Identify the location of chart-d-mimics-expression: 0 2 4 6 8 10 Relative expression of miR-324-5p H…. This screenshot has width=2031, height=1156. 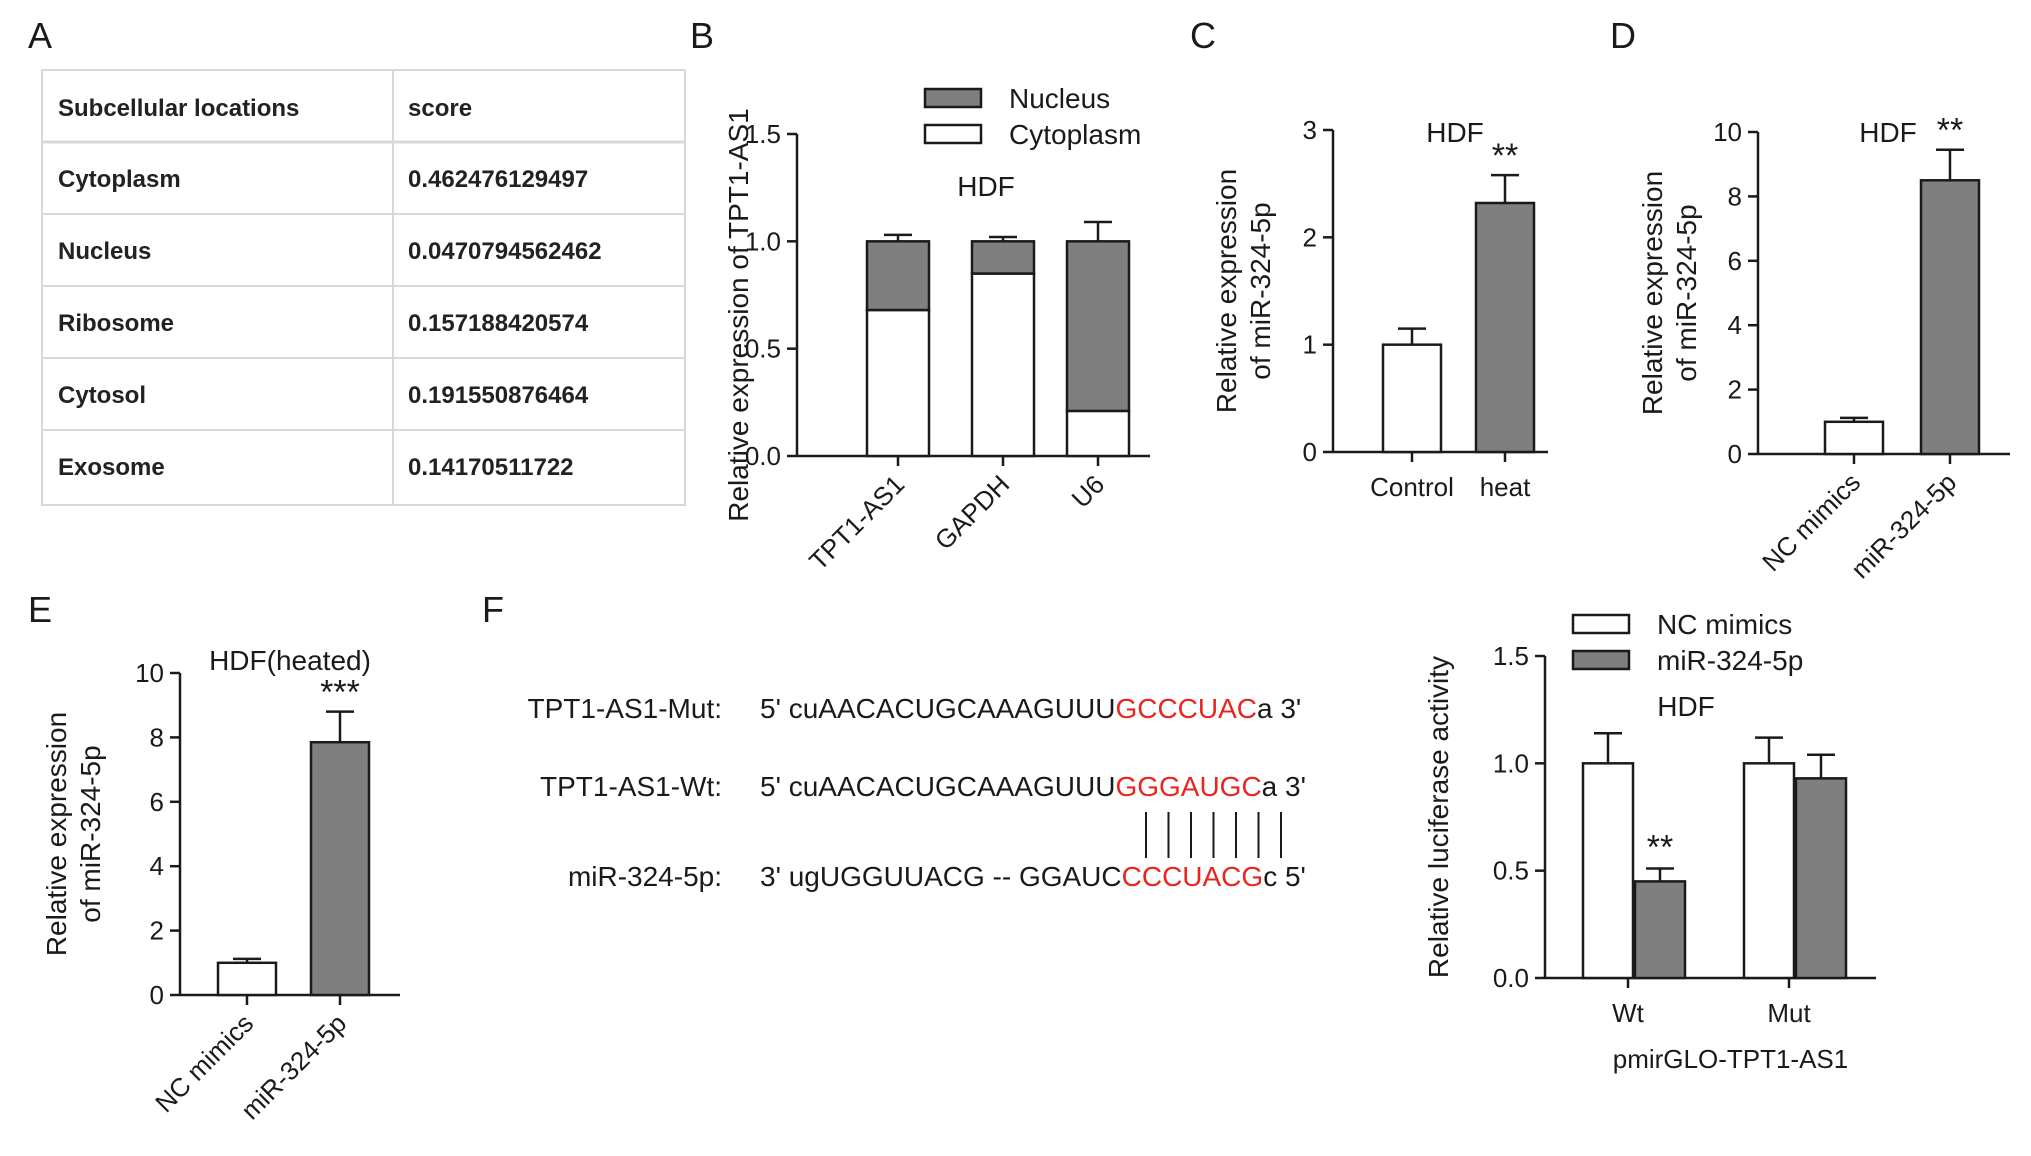
(1823, 348).